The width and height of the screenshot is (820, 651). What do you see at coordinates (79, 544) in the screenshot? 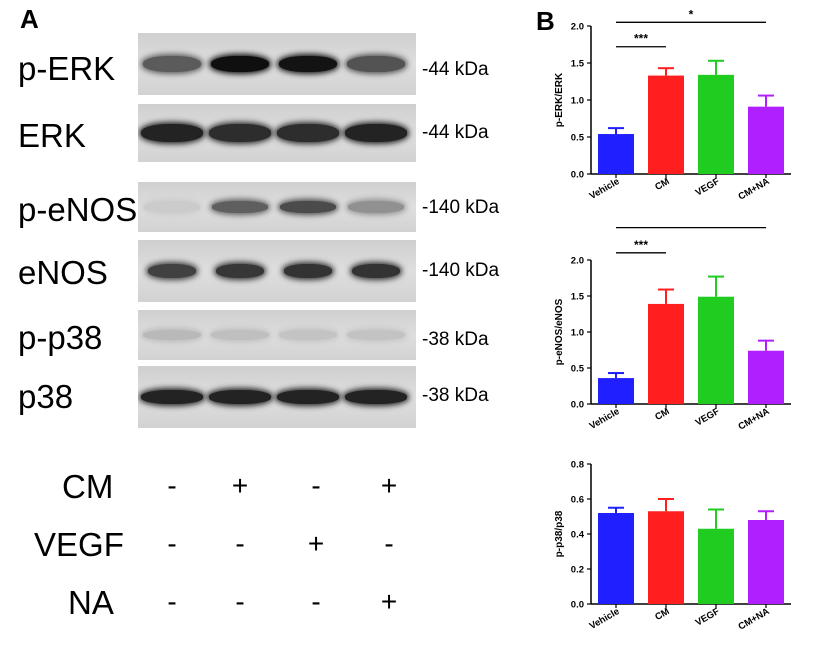
I see `condition-label-vegf: VEGF` at bounding box center [79, 544].